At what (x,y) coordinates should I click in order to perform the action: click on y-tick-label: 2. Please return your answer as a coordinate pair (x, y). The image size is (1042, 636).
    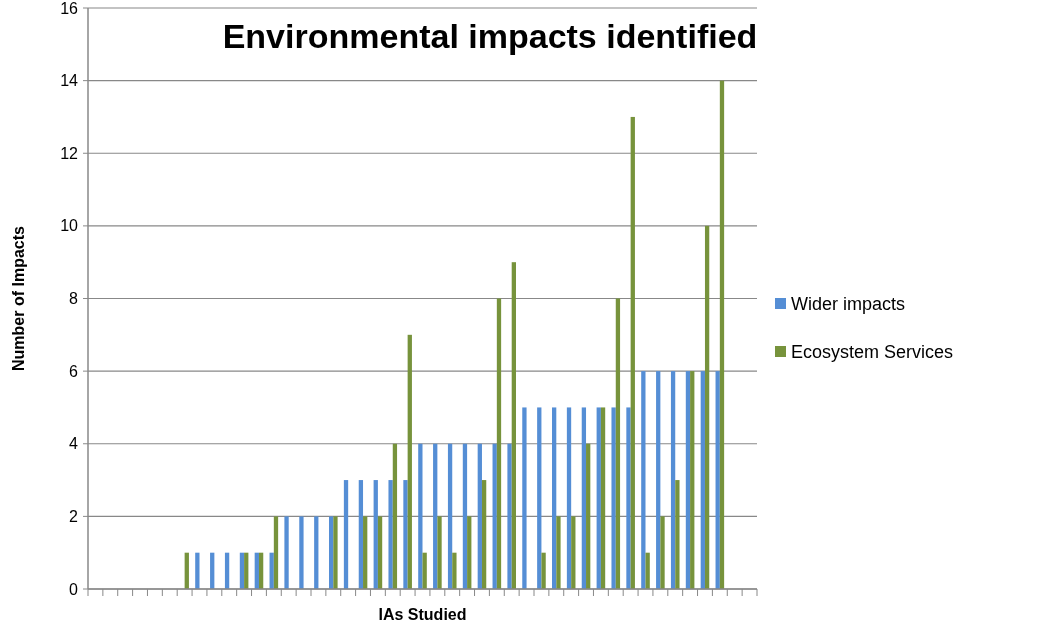
    Looking at the image, I should click on (74, 516).